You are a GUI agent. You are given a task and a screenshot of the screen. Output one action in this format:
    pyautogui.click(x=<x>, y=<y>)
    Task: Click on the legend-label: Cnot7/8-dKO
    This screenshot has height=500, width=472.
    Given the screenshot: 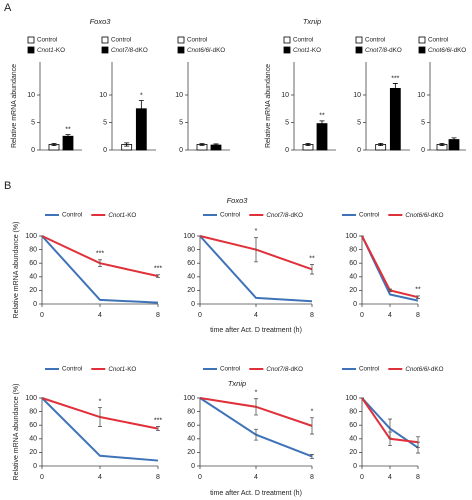 What is the action you would take?
    pyautogui.click(x=383, y=50)
    